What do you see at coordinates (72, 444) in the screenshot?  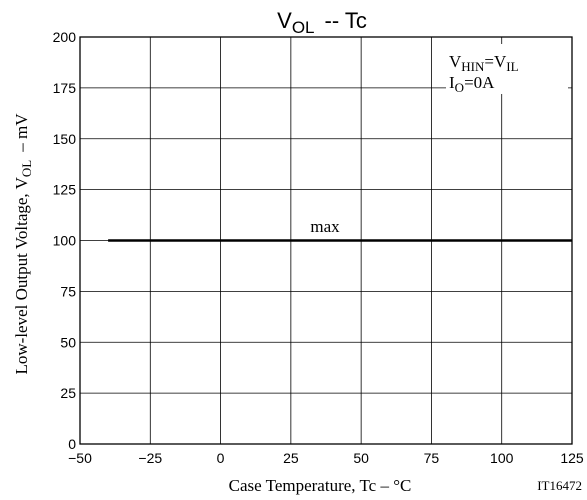 I see `y-tick-label: 0` at bounding box center [72, 444].